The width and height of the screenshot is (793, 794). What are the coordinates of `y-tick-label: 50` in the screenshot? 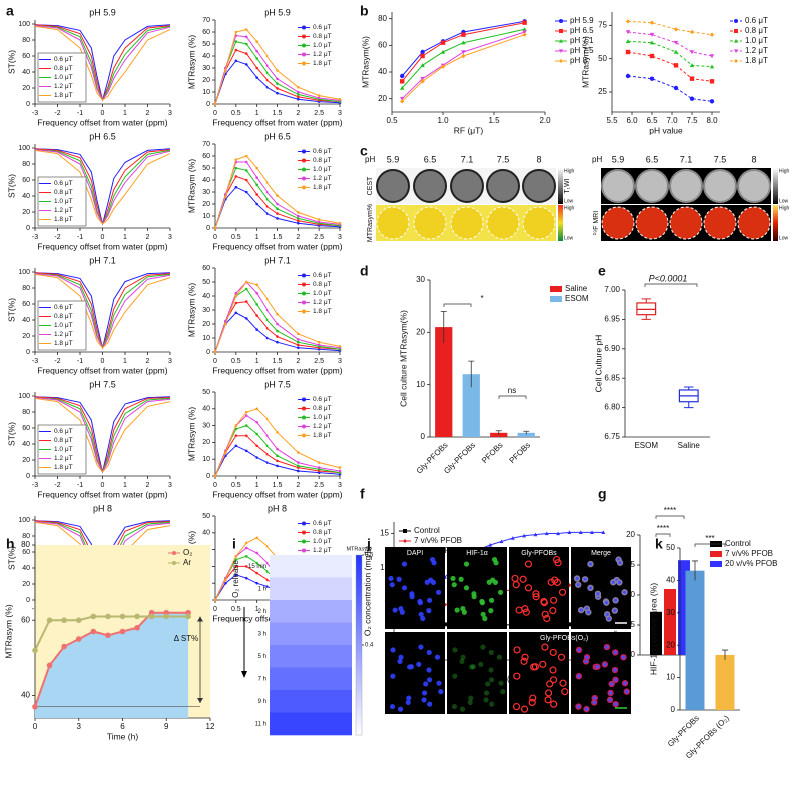 It's located at (206, 516).